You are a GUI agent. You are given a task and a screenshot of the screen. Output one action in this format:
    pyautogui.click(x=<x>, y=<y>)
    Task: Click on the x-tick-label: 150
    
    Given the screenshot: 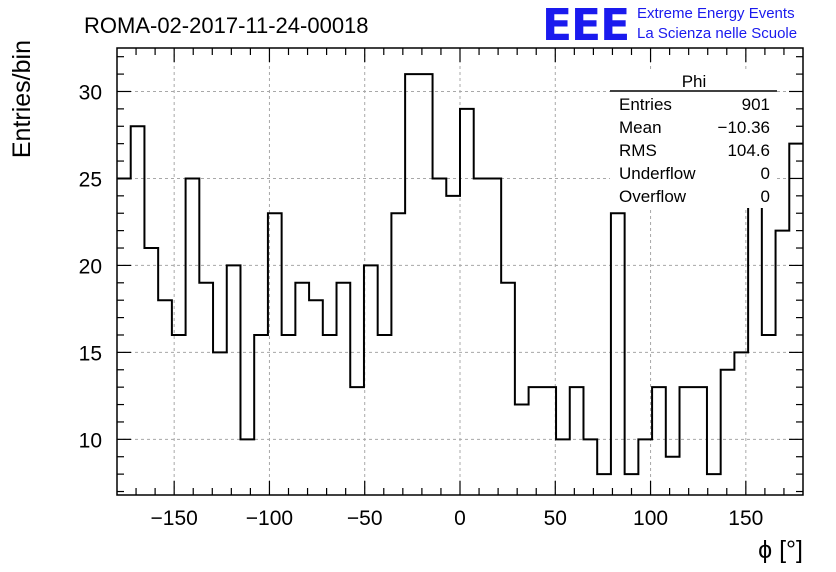 What is the action you would take?
    pyautogui.click(x=745, y=518)
    